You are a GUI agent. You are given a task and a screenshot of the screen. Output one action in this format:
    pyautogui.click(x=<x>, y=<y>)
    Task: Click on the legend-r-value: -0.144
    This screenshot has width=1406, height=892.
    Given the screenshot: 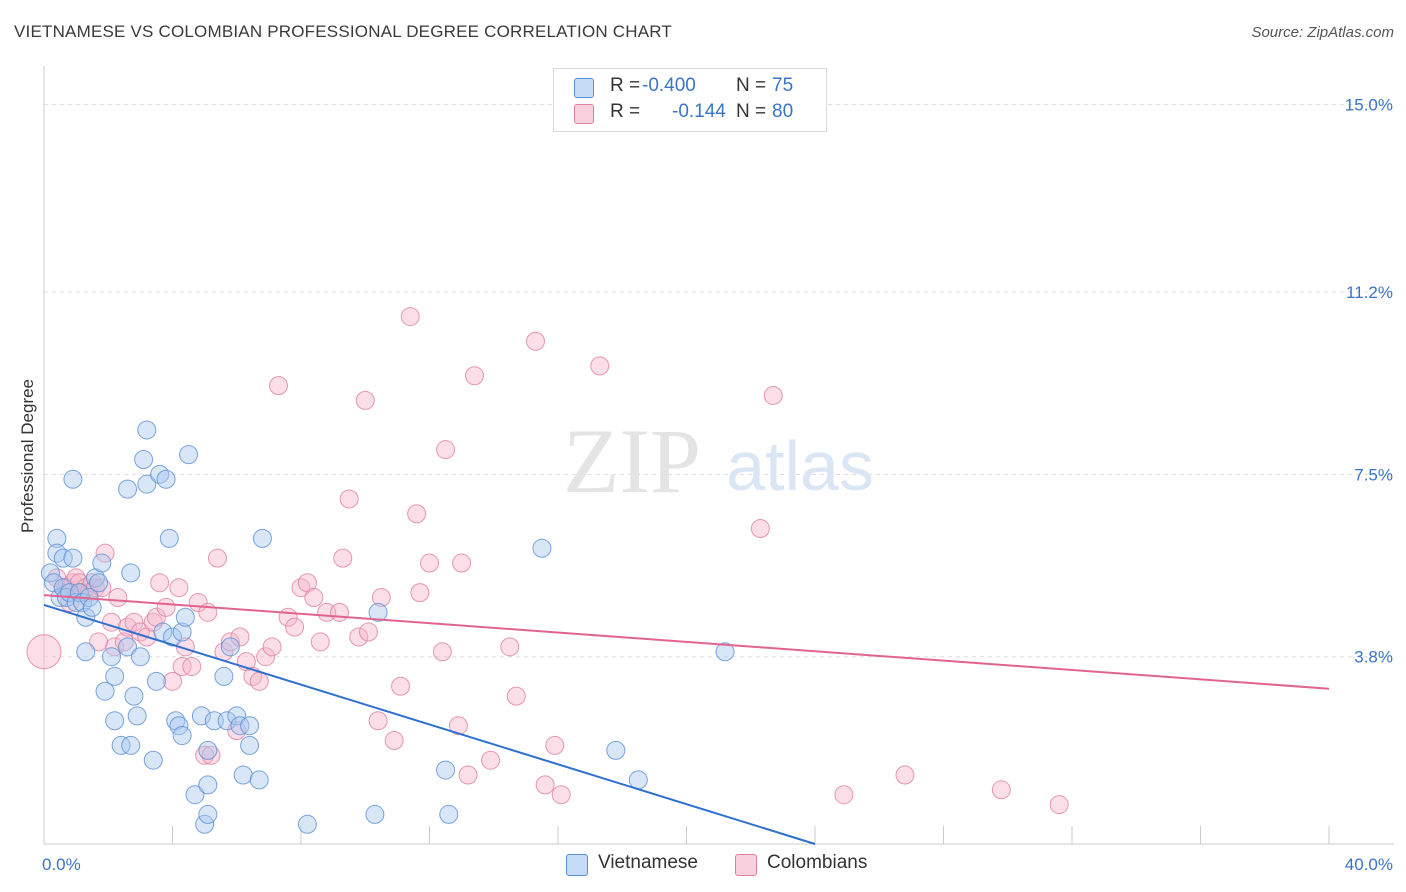 What is the action you would take?
    pyautogui.click(x=699, y=111)
    